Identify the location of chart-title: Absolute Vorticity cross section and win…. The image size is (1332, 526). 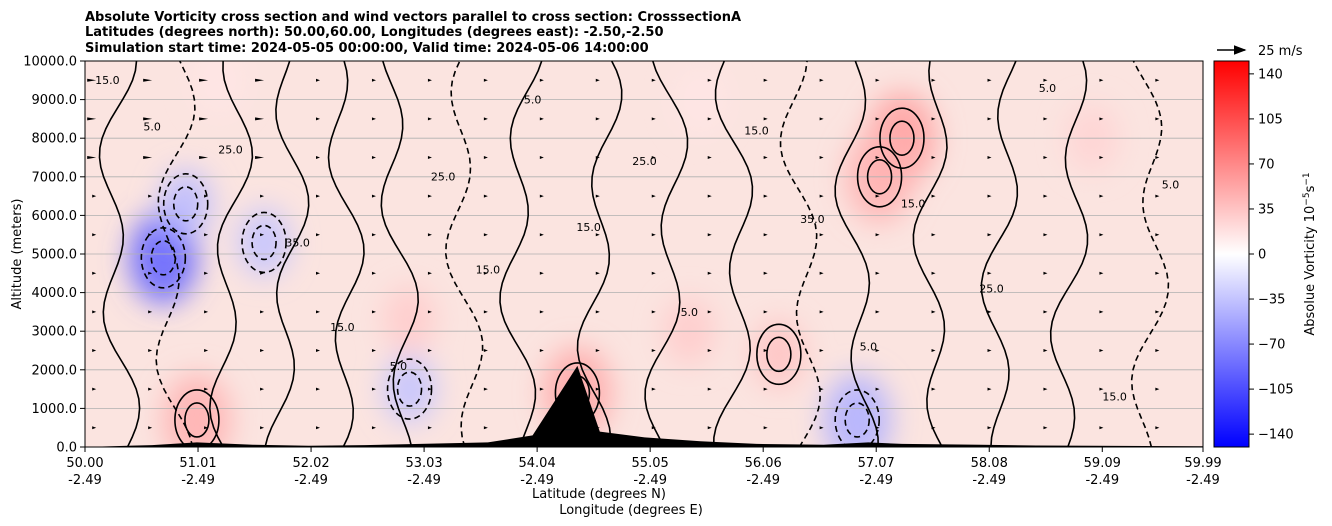
(413, 33).